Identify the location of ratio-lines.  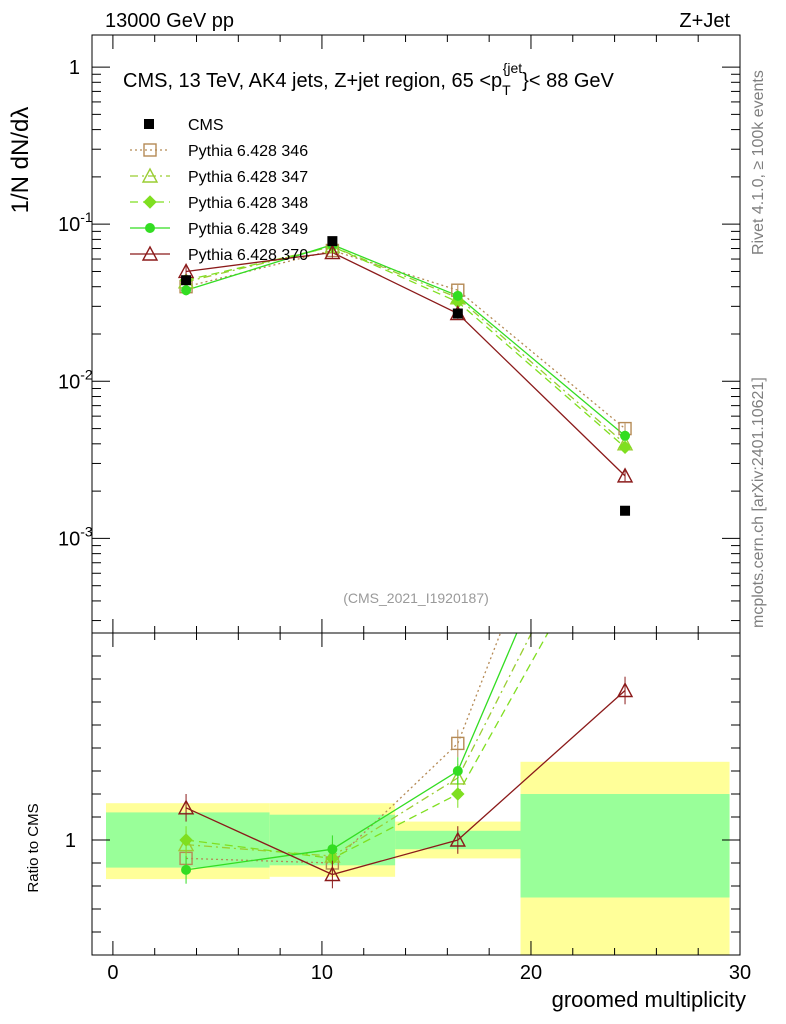
(405, 754).